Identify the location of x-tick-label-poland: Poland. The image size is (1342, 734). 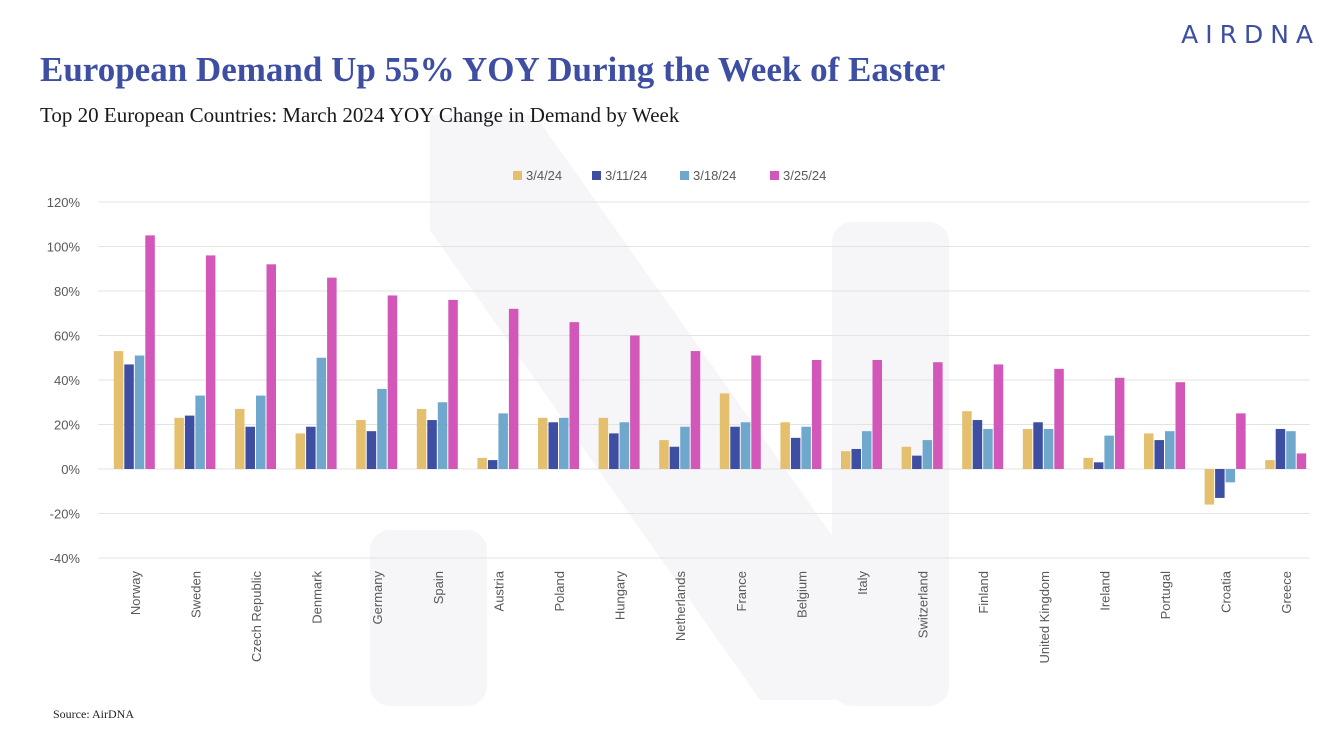
(559, 591).